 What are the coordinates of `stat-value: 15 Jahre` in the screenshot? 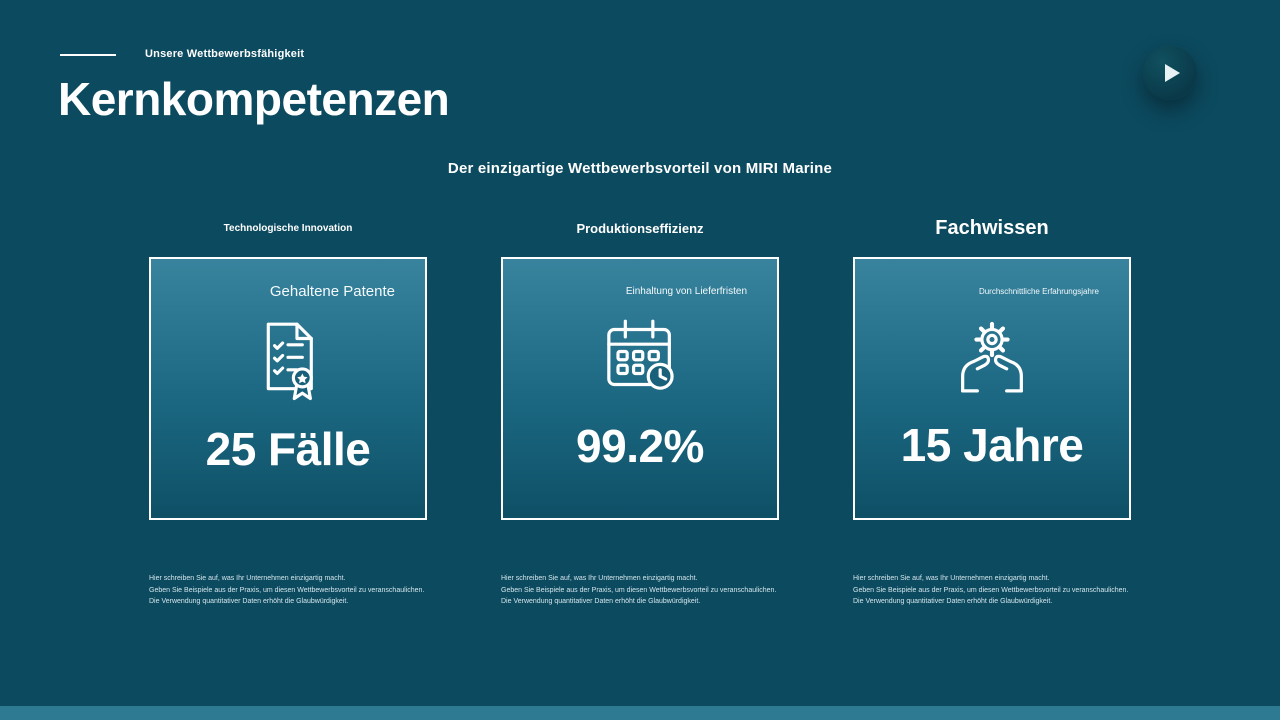 It's located at (992, 445).